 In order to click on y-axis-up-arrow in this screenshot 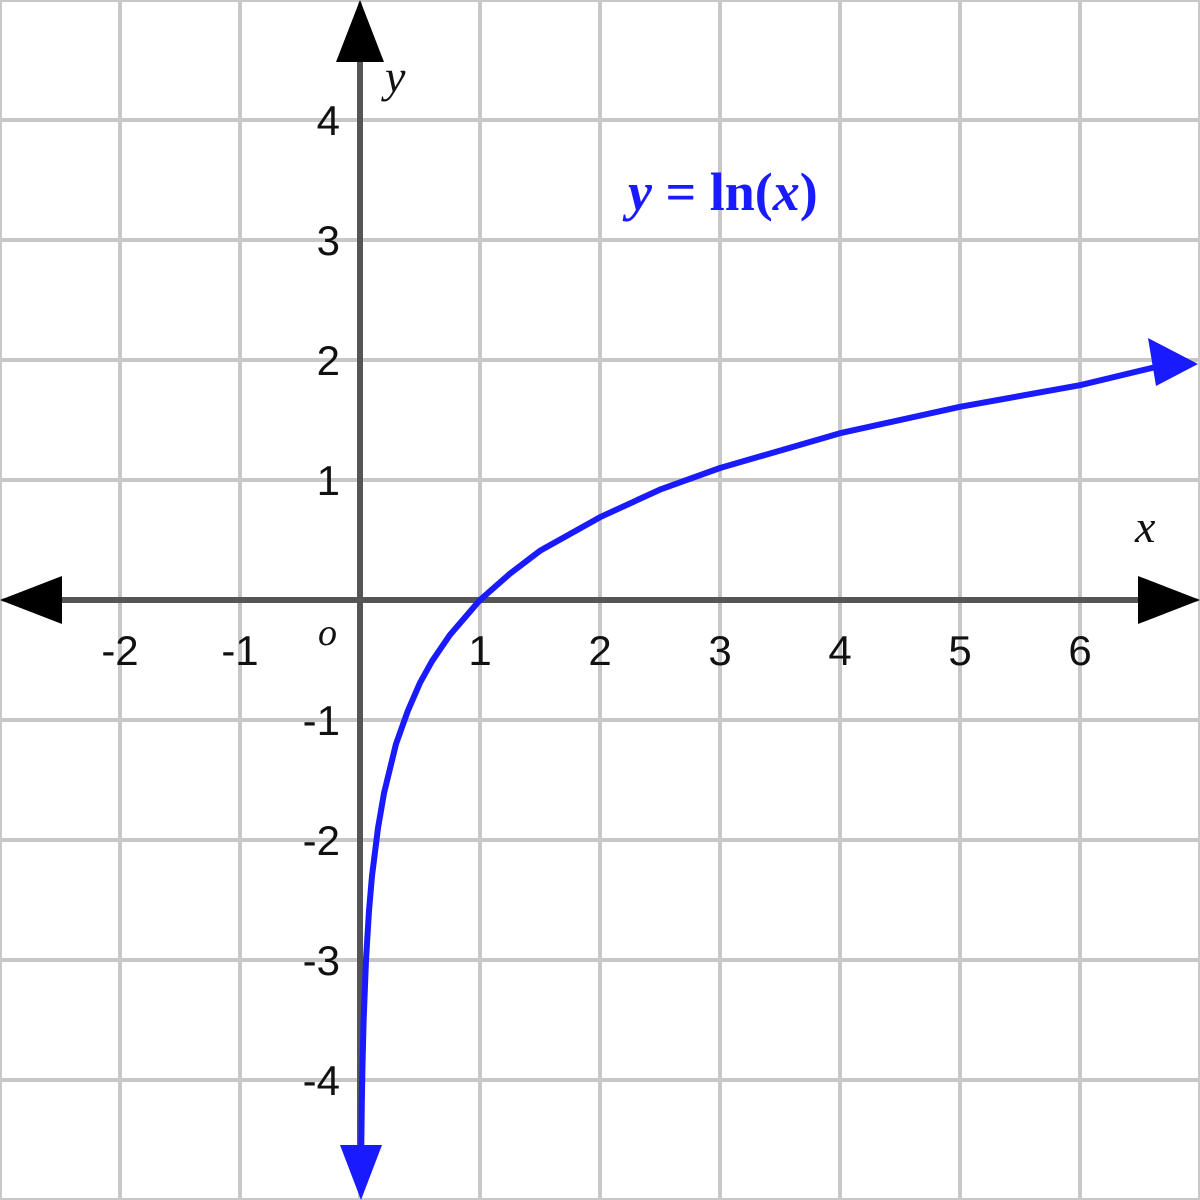, I will do `click(360, 31)`.